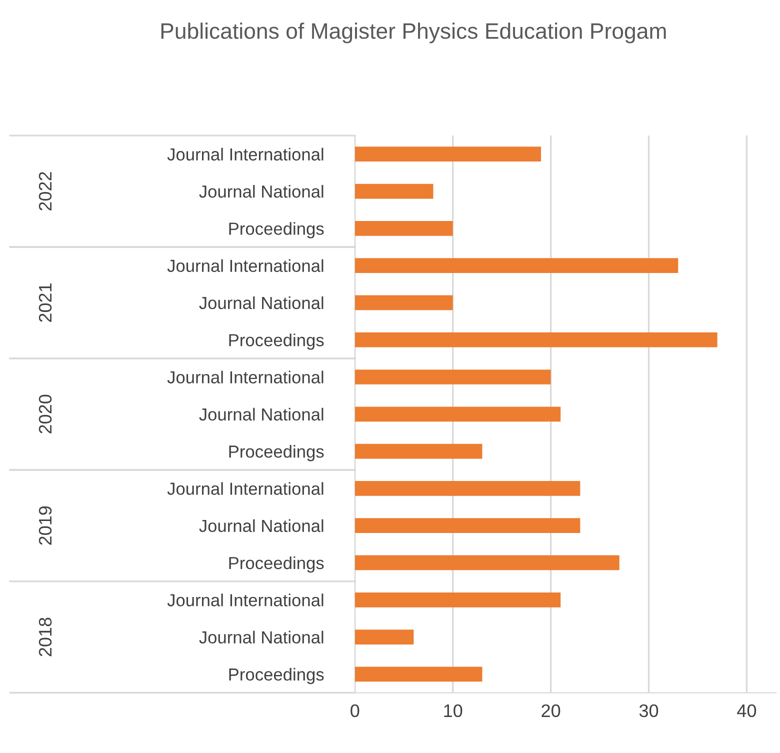 The image size is (780, 753). What do you see at coordinates (413, 33) in the screenshot?
I see `chart-title: Publications of Magister Physics Education Progam` at bounding box center [413, 33].